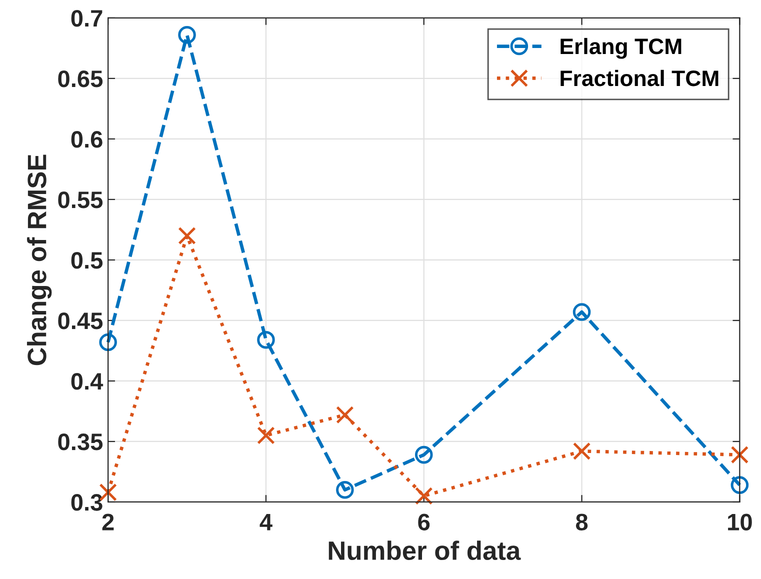 This screenshot has width=761, height=579. Describe the element at coordinates (266, 522) in the screenshot. I see `x-tick-label: 4` at that location.